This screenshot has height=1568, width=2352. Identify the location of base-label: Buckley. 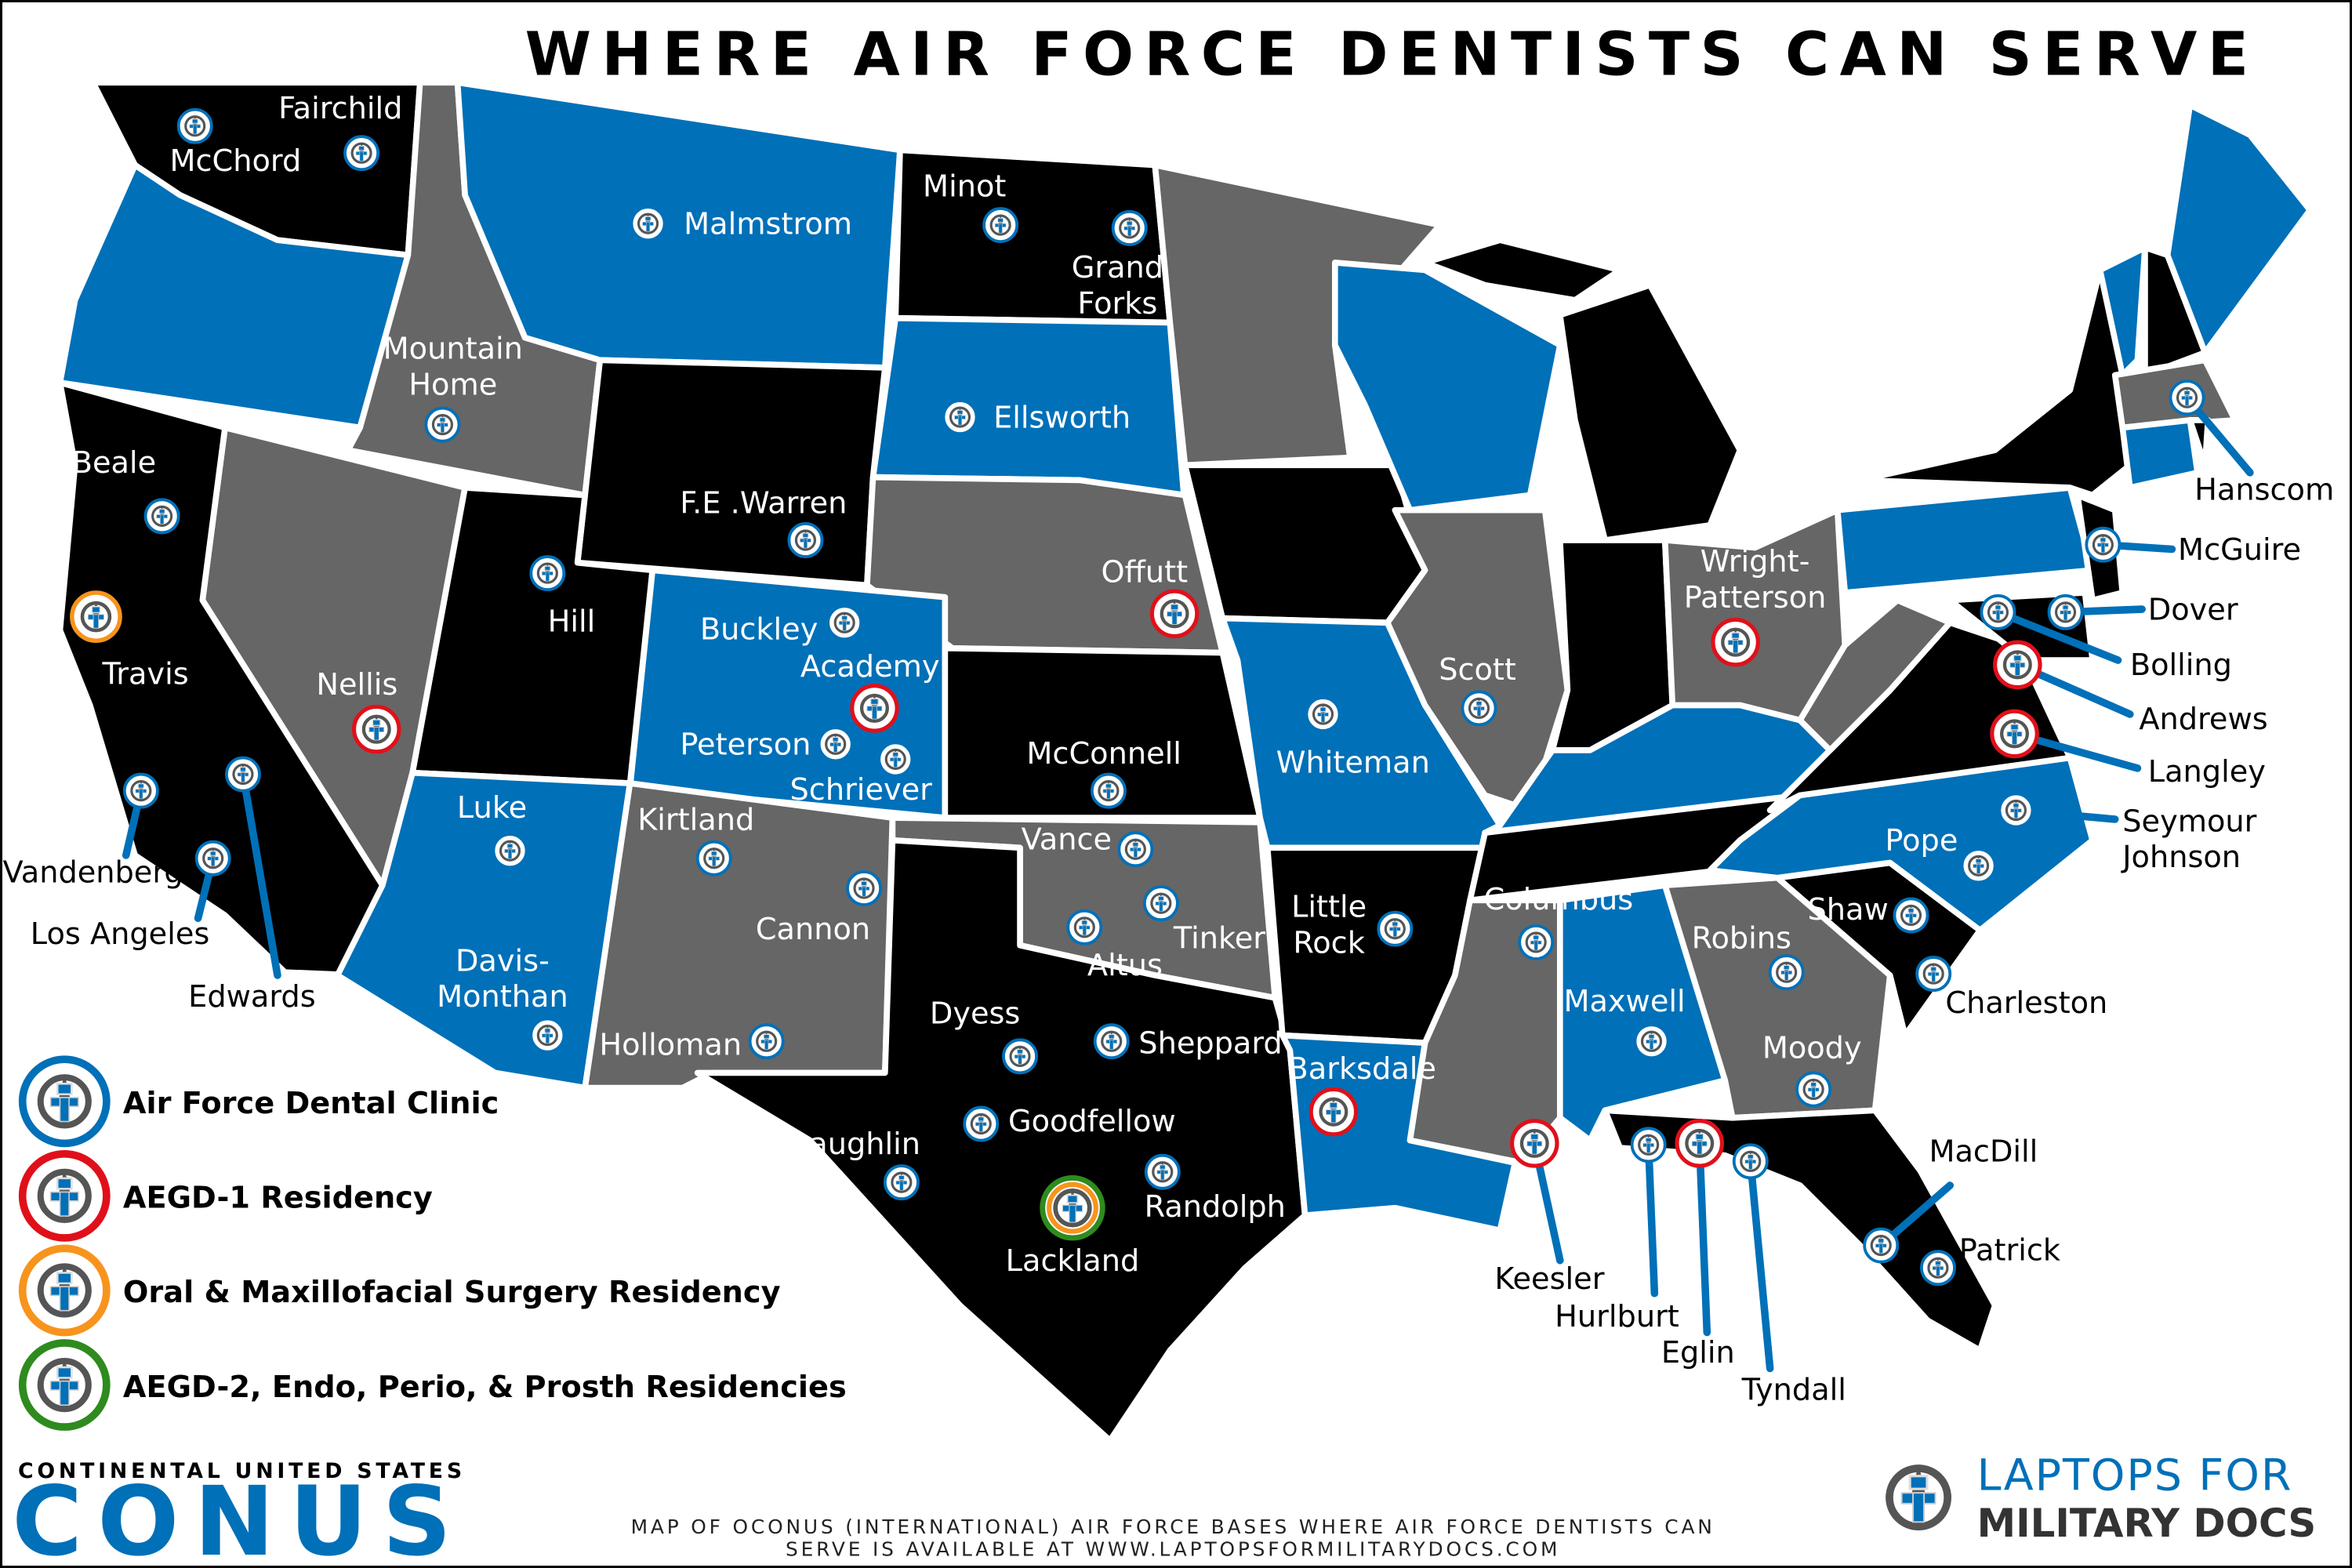
(759, 629).